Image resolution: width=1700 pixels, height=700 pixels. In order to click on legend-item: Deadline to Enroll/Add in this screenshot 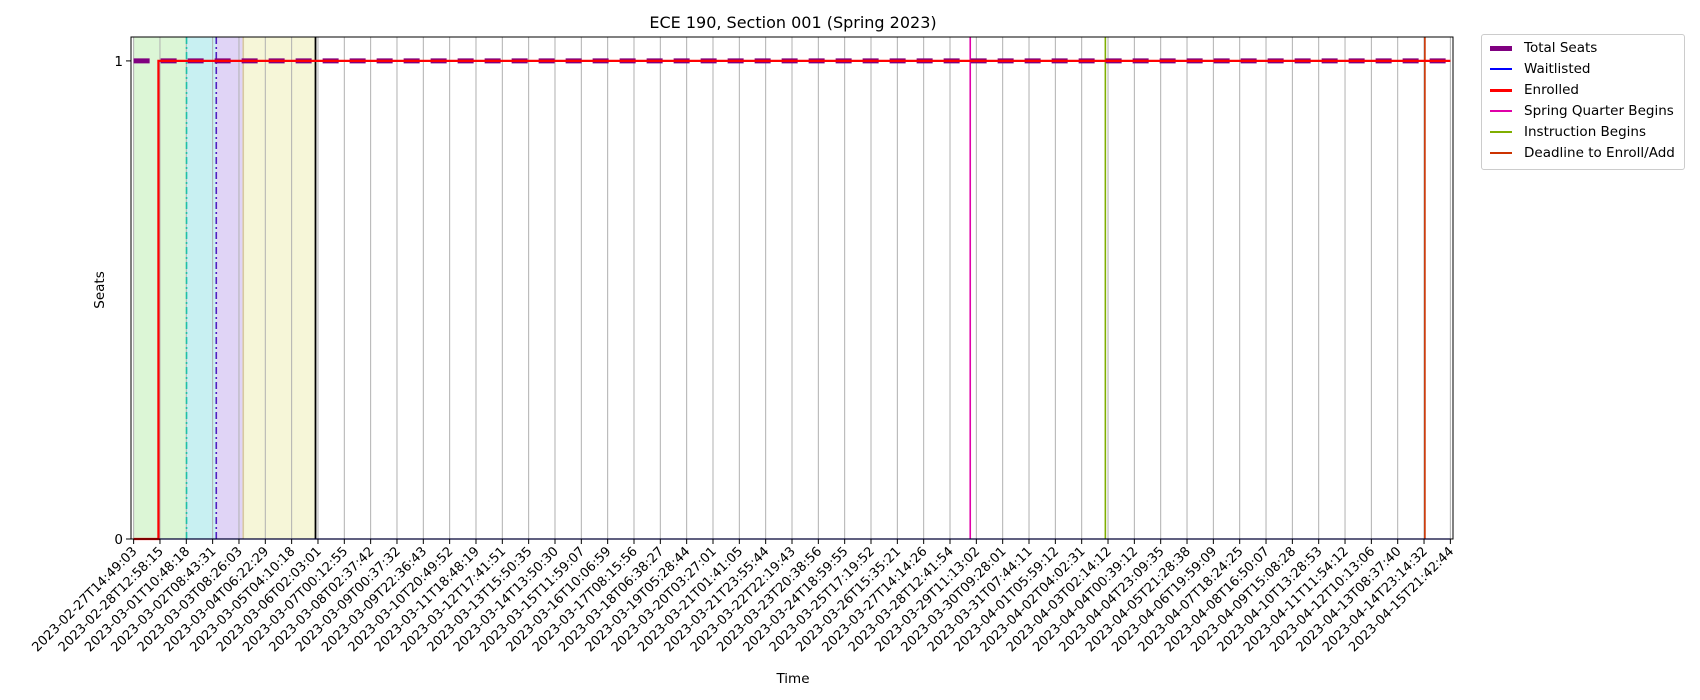, I will do `click(1584, 153)`.